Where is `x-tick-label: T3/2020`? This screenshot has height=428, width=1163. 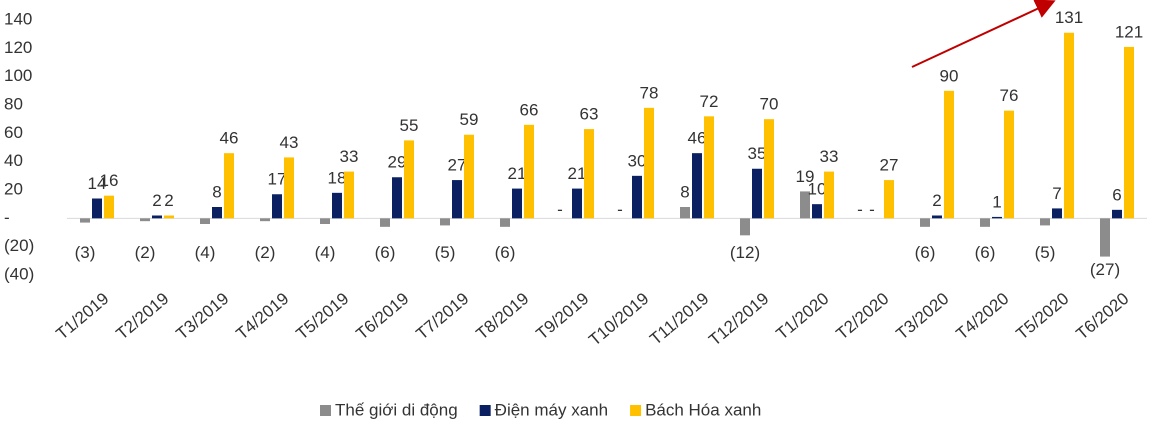
x-tick-label: T3/2020 is located at coordinates (922, 316).